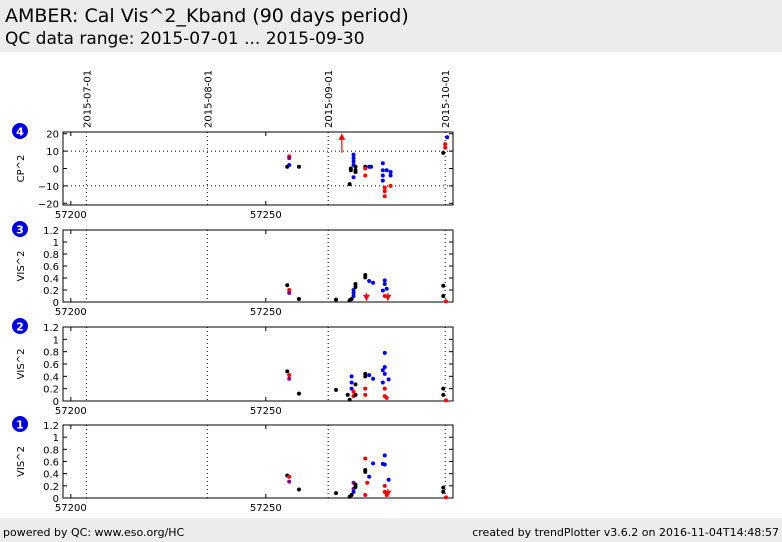 The image size is (782, 542). What do you see at coordinates (207, 16) in the screenshot?
I see `page-title: AMBER: Cal Vis^2_Kband (90 days period)` at bounding box center [207, 16].